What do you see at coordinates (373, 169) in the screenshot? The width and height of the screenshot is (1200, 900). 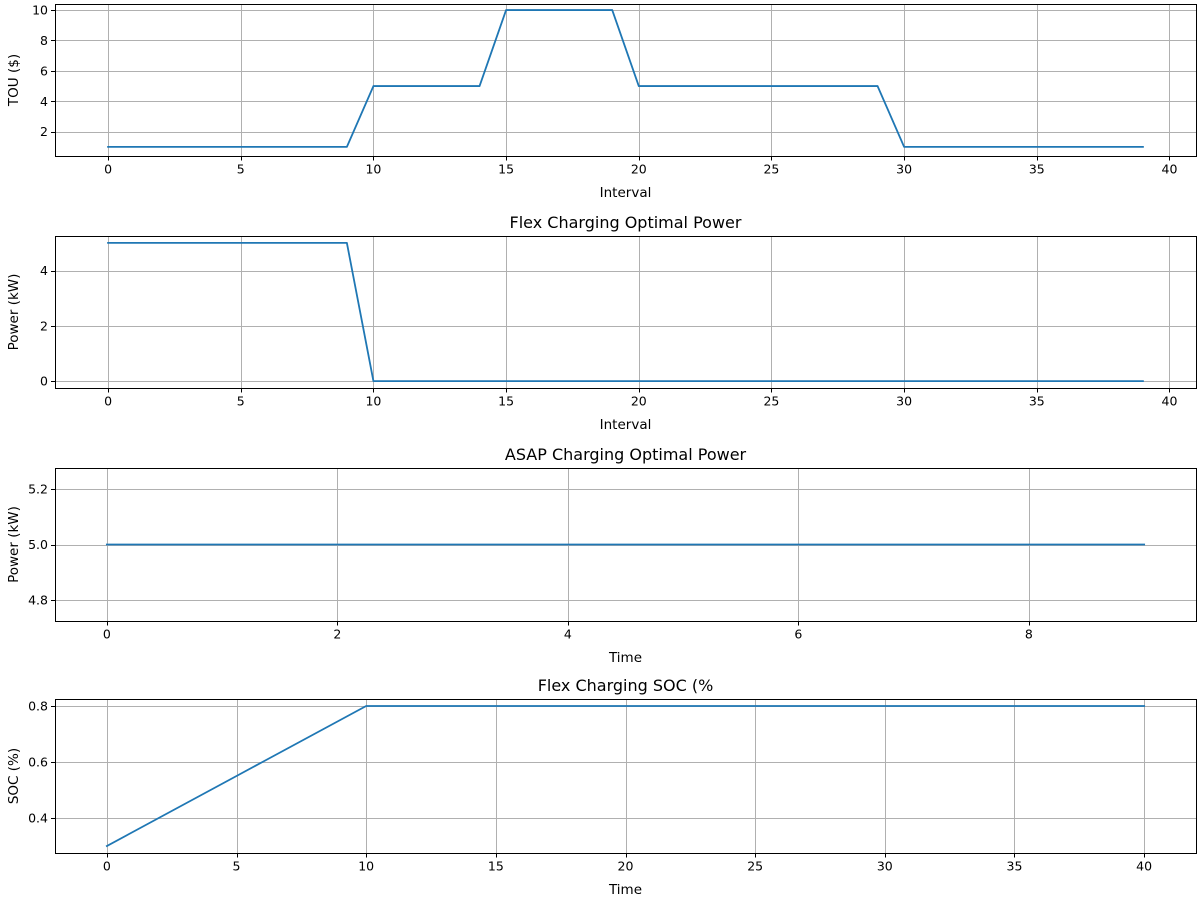 I see `chart-1-x-tick-label: 10` at bounding box center [373, 169].